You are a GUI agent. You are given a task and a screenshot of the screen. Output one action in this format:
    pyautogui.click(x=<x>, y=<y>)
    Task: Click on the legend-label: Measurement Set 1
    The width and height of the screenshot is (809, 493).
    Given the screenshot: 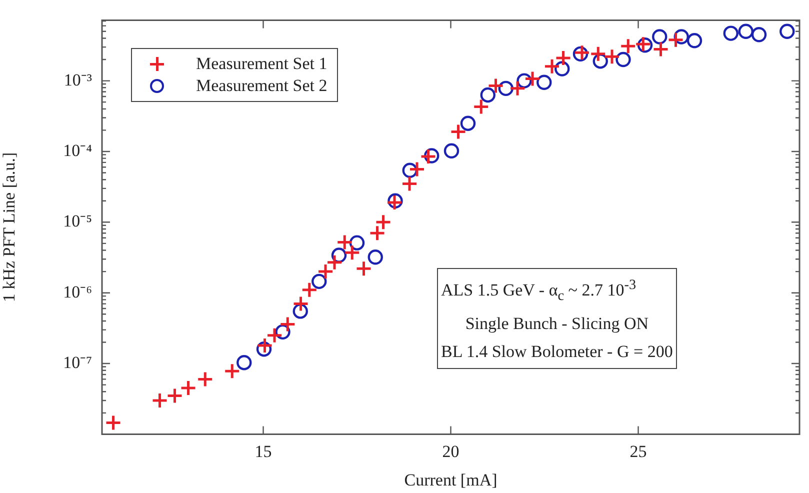 What is the action you would take?
    pyautogui.click(x=262, y=64)
    